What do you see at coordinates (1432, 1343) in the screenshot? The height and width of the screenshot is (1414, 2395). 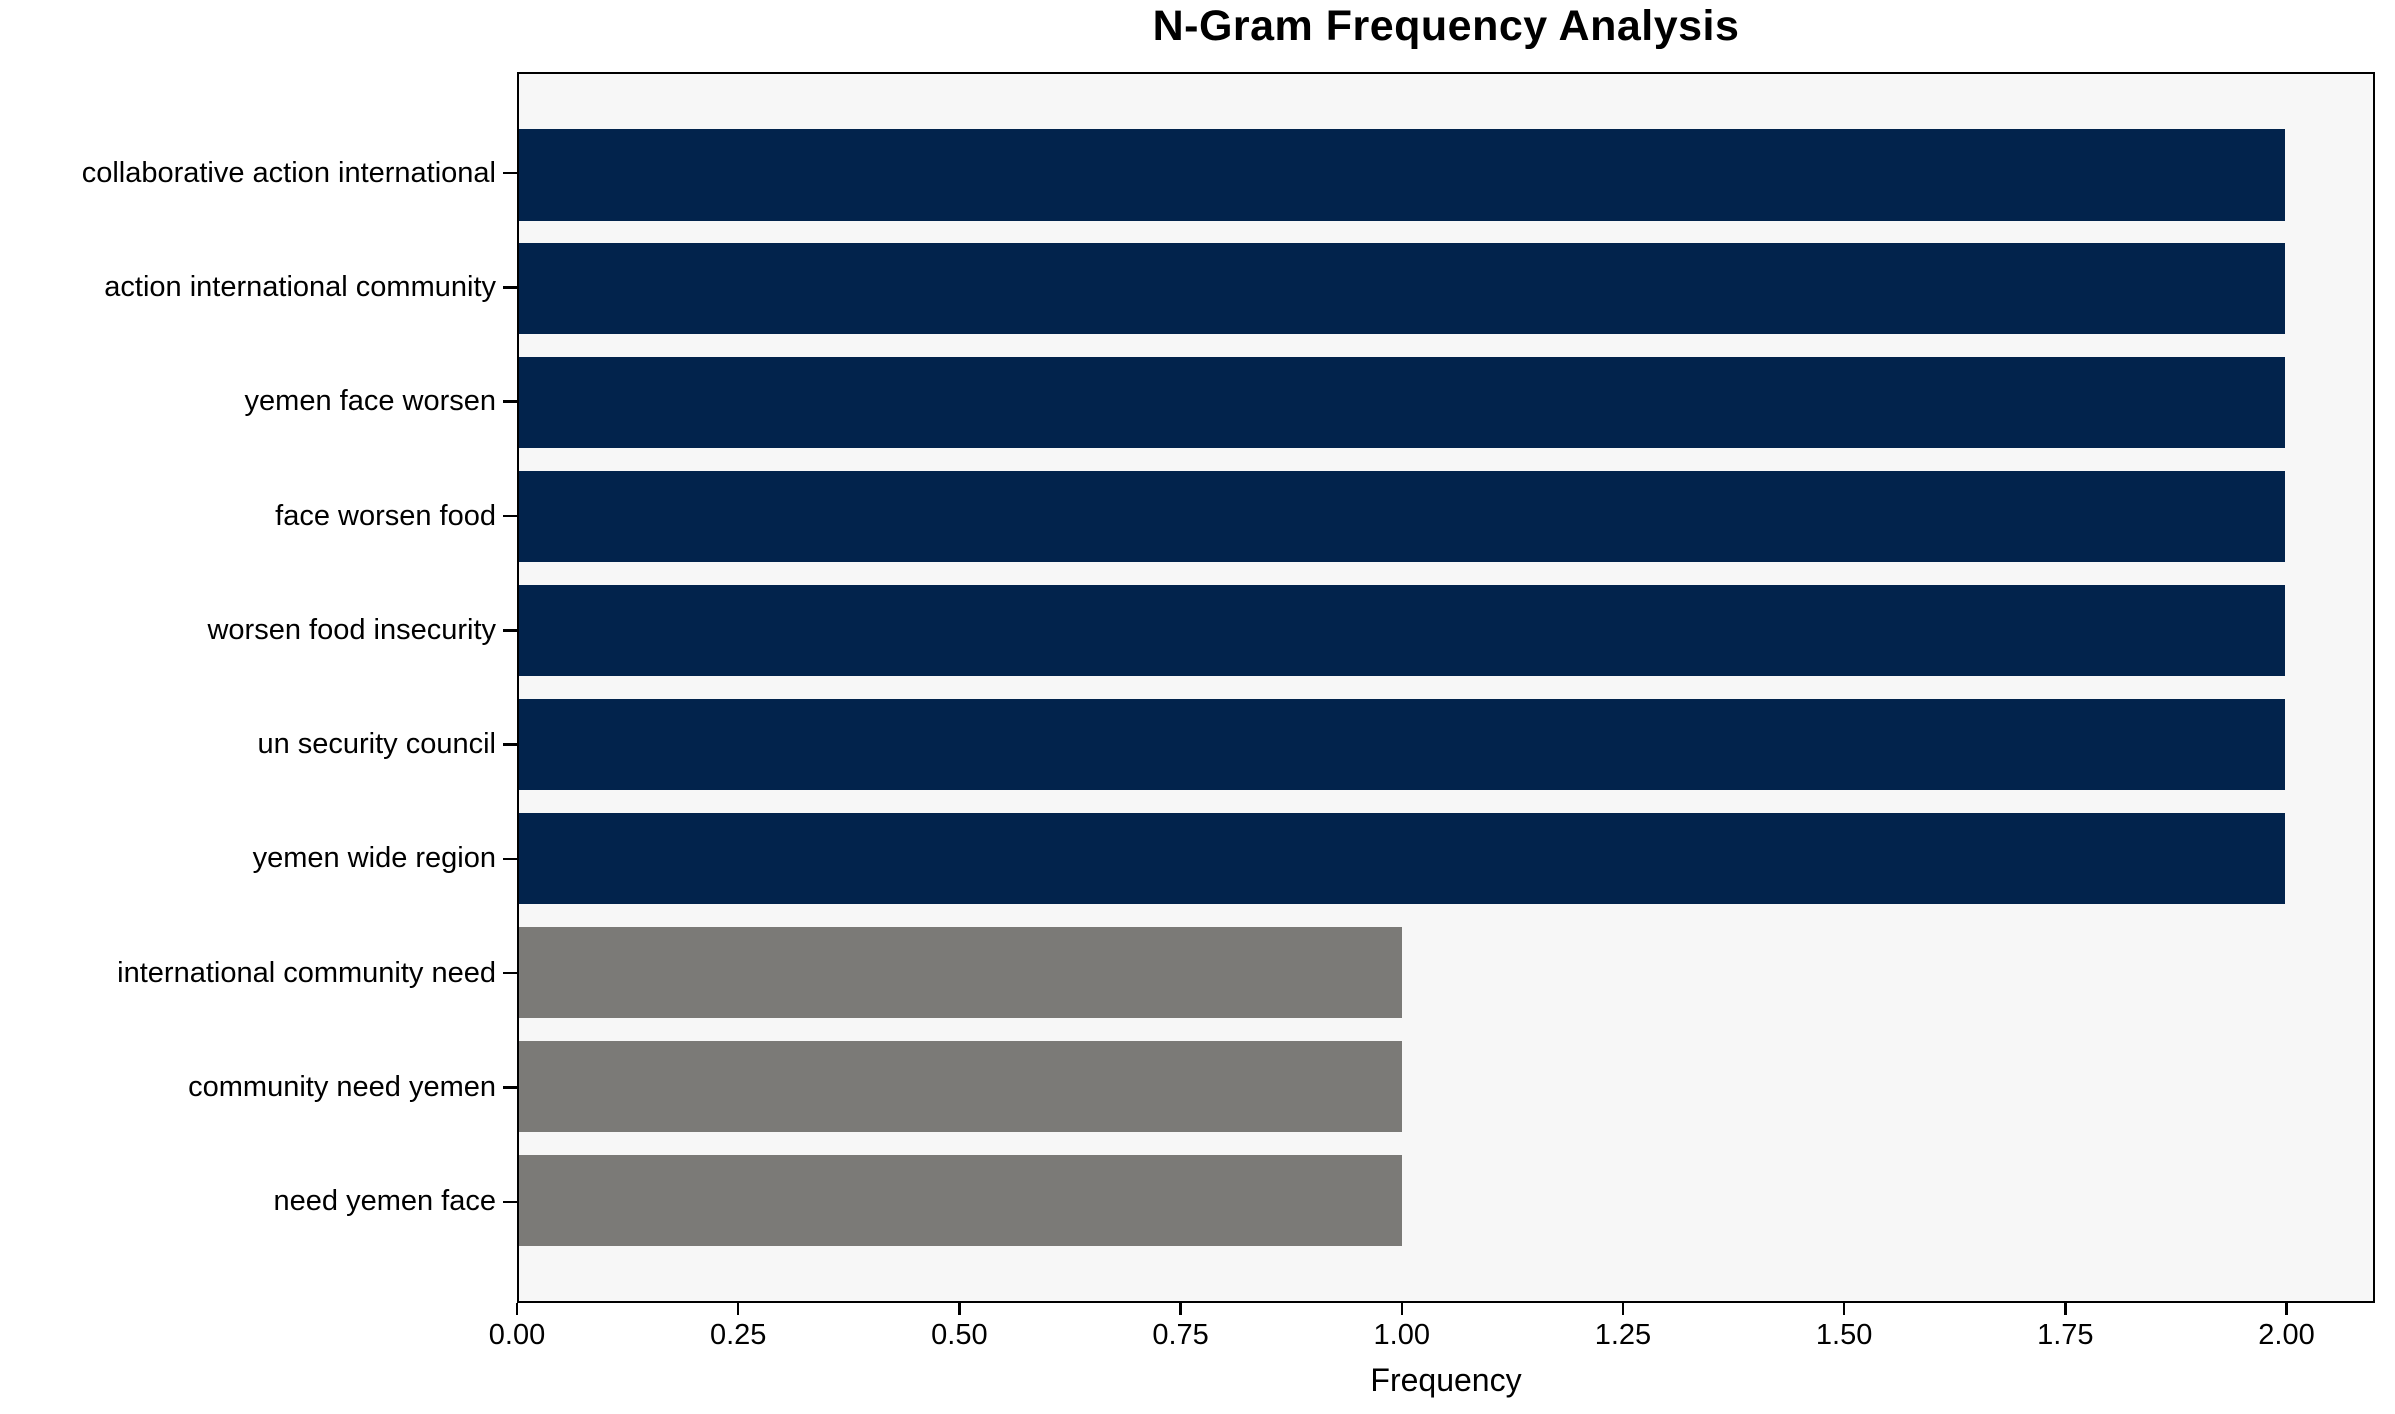 I see `x-axis: 0.00 0.25 0.50 0.75 1.00 1.25 1.50 1.75 2.00` at bounding box center [1432, 1343].